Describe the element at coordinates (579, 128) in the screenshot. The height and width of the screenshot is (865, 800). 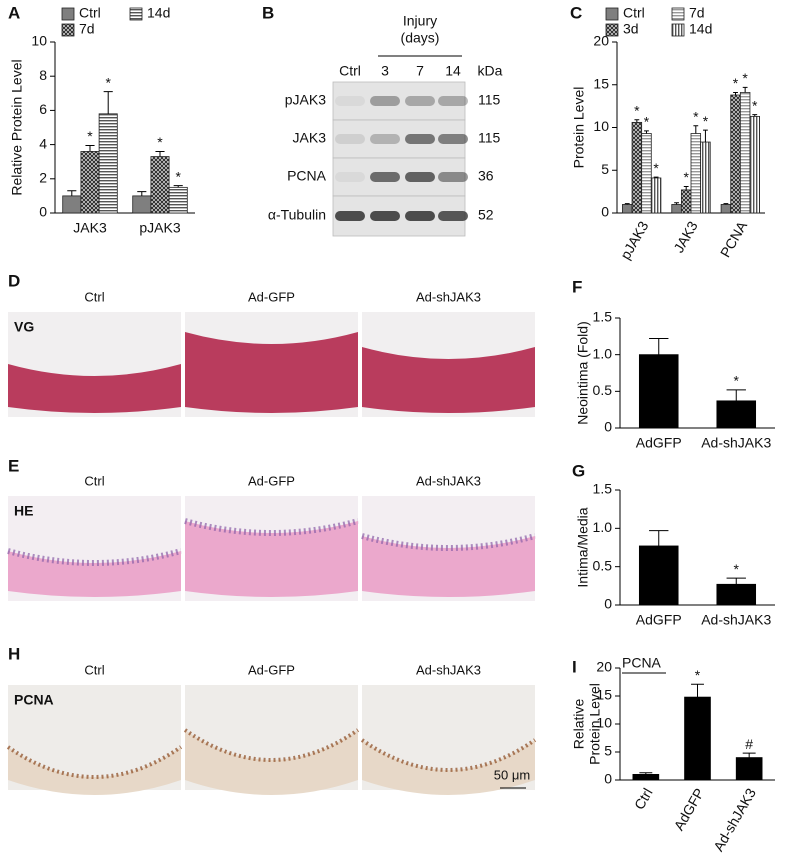
I see `y-axis-label: Protein Level` at that location.